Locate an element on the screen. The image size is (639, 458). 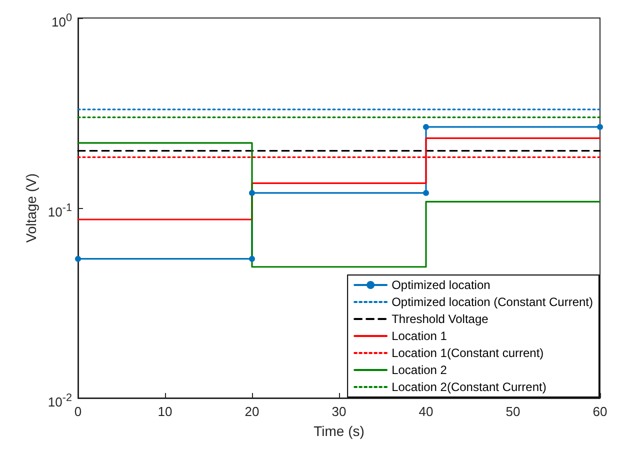
legend-label: Location 2(Constant Current) is located at coordinates (469, 387).